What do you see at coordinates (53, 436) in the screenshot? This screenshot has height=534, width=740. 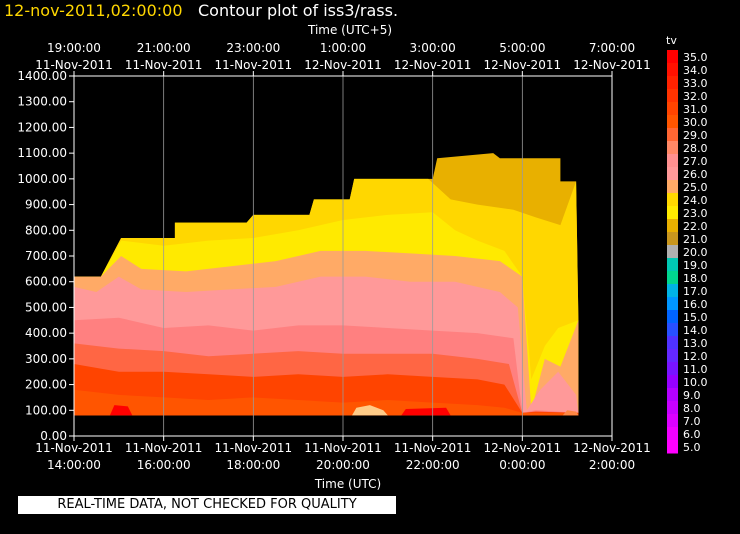 I see `y-tick-label: 0.00` at bounding box center [53, 436].